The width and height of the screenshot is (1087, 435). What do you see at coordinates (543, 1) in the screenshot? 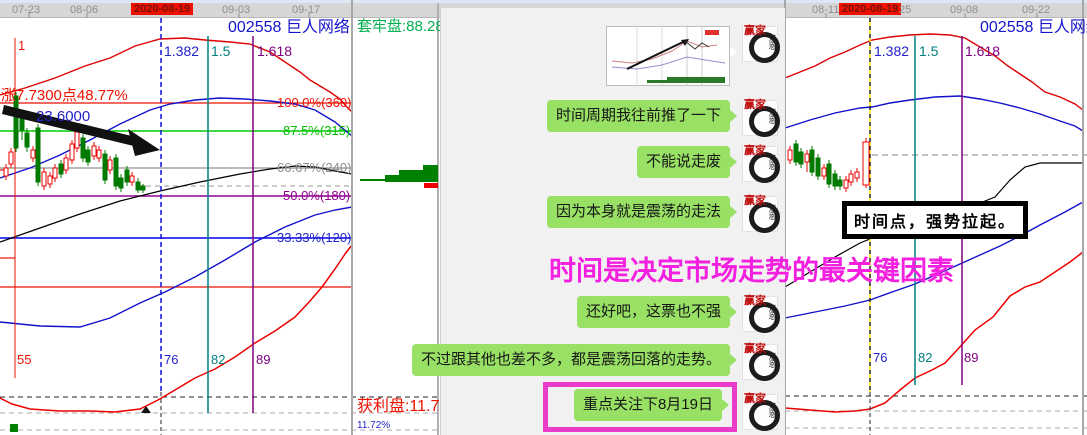
I see `window-top-border` at bounding box center [543, 1].